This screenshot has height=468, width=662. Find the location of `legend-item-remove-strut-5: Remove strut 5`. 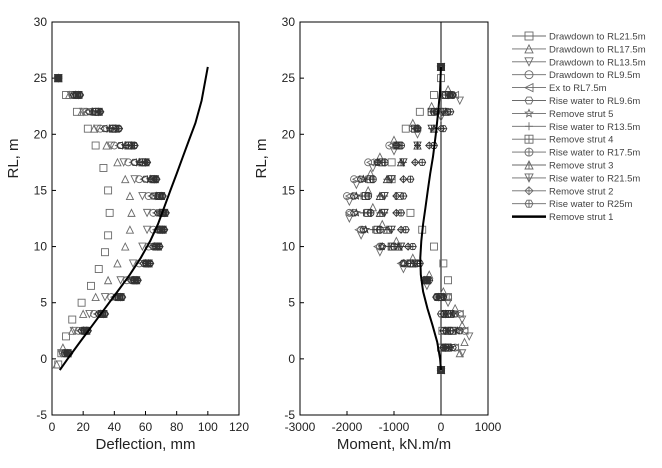

legend-item-remove-strut-5: Remove strut 5 is located at coordinates (562, 114).